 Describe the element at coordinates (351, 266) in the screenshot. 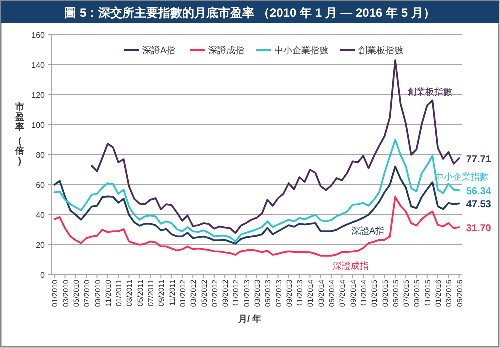

I see `annotation: 深證成指` at that location.